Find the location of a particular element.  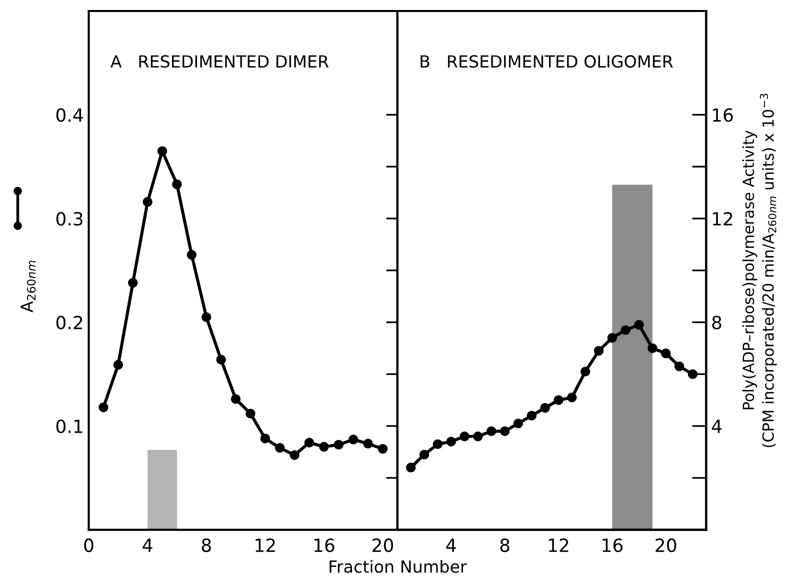

text: A RESEDIMENTED DIMER is located at coordinates (219, 61).